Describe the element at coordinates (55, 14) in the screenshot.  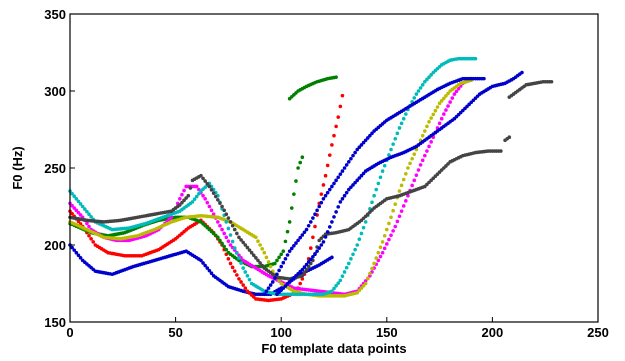
I see `y-tick-label: 350` at that location.